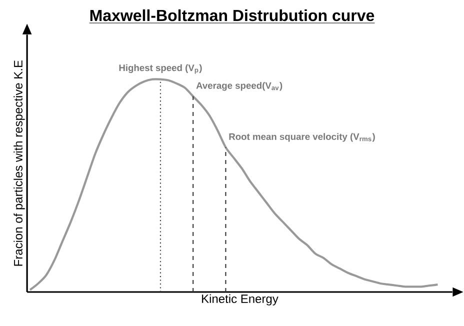  I want to click on x-axis-title: Kinetic Energy, so click(240, 300).